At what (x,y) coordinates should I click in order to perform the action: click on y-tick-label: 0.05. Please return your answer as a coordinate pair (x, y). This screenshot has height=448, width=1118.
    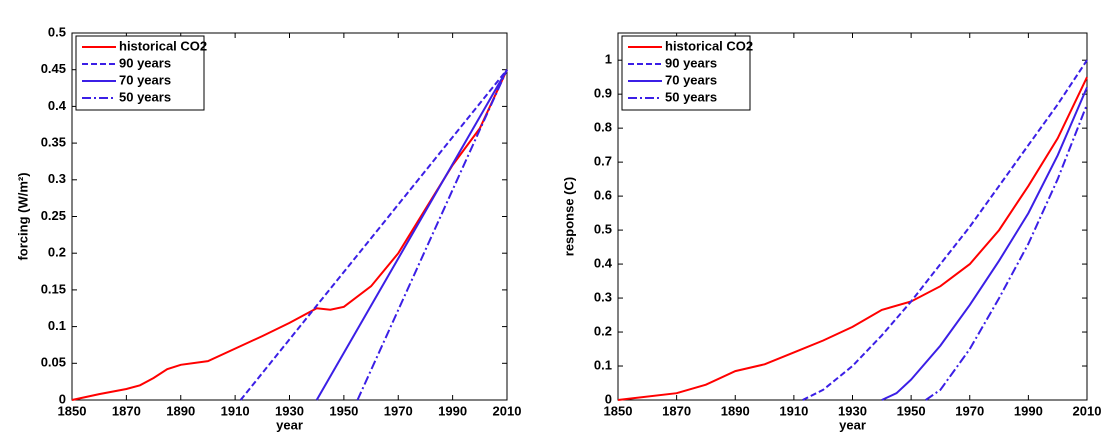
    Looking at the image, I should click on (53, 362).